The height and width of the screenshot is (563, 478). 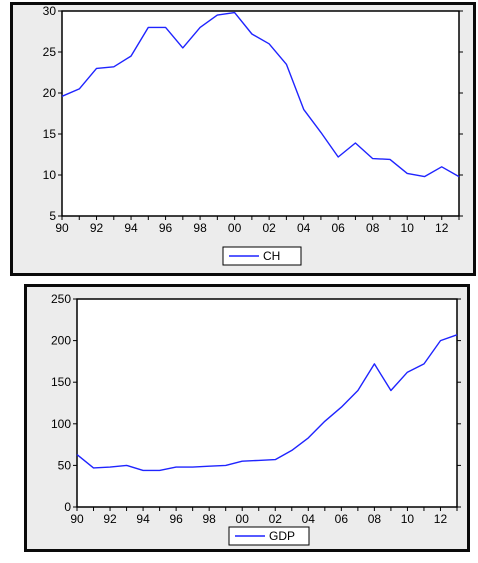 I want to click on y-tick-label: 20, so click(x=50, y=93).